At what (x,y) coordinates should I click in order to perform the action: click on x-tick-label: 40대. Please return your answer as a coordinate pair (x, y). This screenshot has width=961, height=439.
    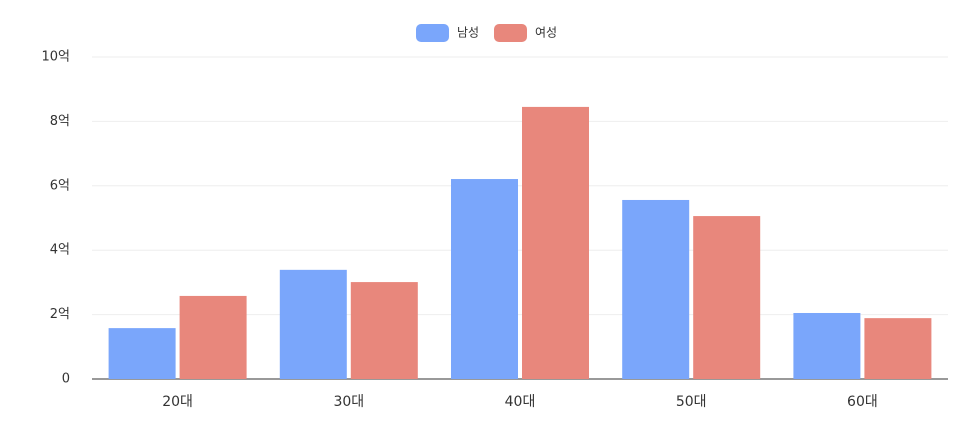
    Looking at the image, I should click on (520, 402).